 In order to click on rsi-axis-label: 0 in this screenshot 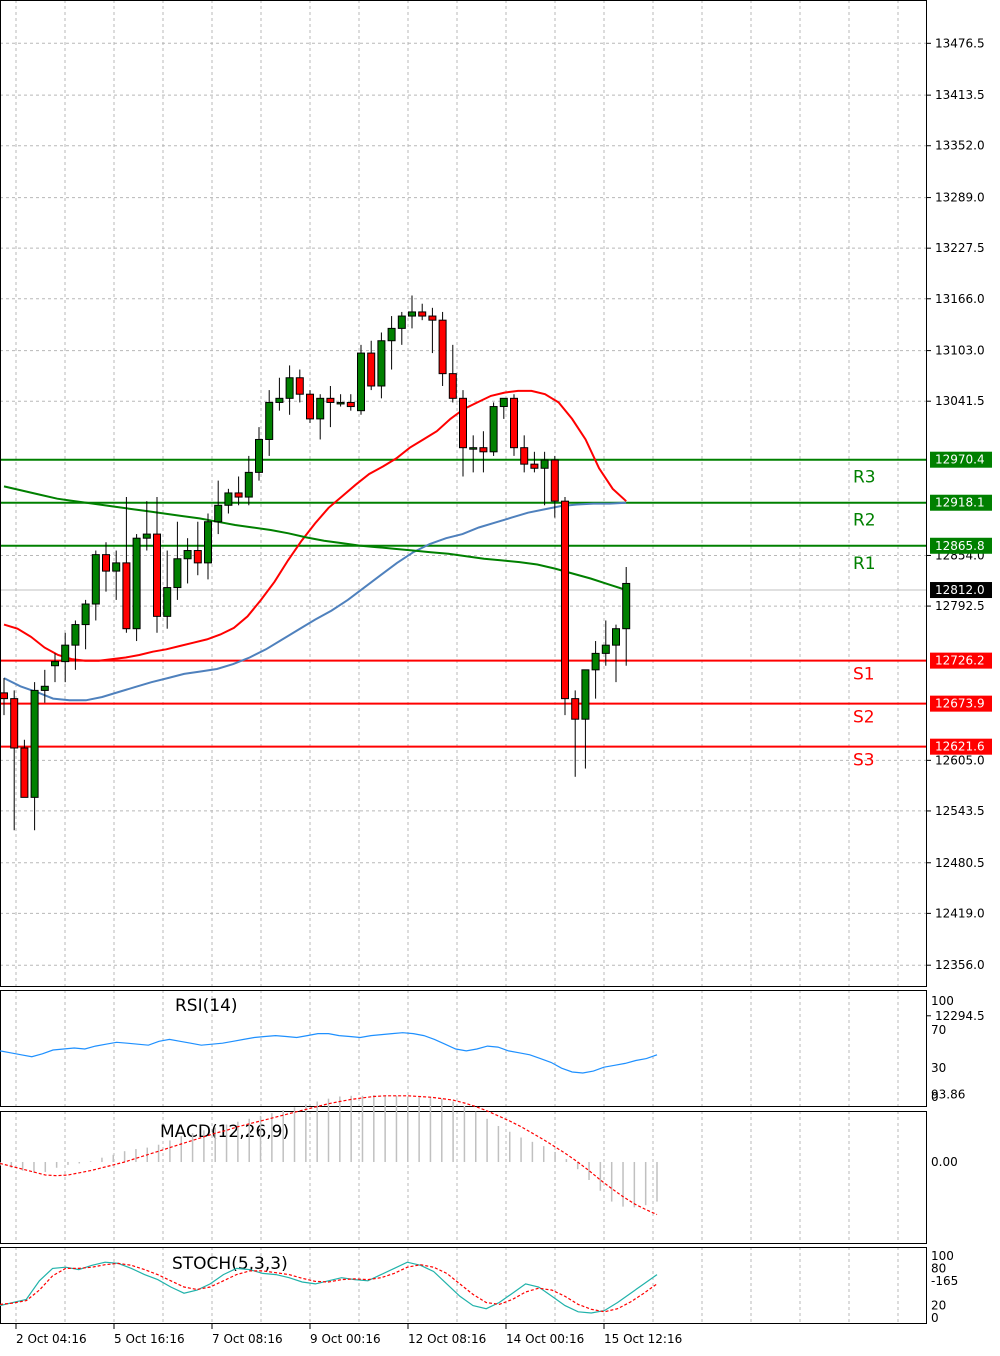, I will do `click(935, 1097)`.